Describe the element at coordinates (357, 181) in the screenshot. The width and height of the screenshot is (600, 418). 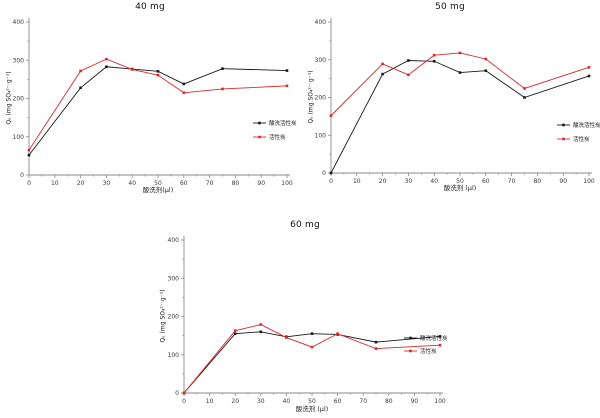
I see `x-tick-label: 10` at that location.